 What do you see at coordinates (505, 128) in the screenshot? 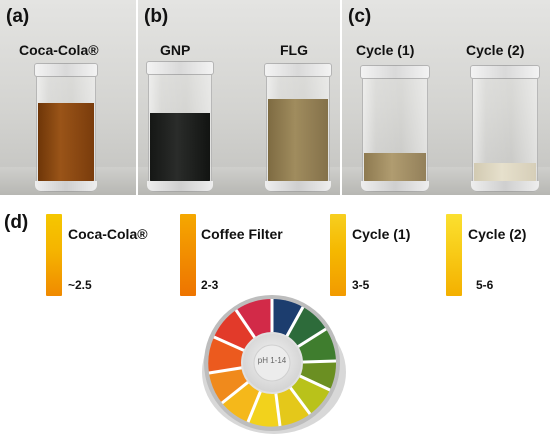
I see `cycle-2-jar` at bounding box center [505, 128].